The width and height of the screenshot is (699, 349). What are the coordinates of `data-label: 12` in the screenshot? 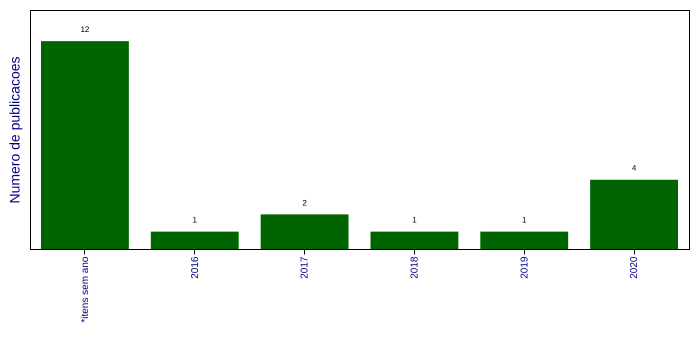 It's located at (85, 29).